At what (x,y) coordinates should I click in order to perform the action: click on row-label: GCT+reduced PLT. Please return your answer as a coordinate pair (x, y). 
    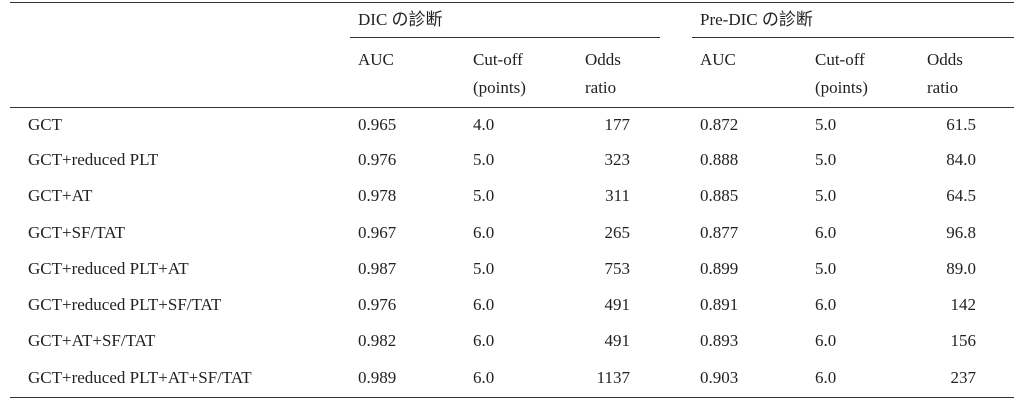
    Looking at the image, I should click on (93, 159).